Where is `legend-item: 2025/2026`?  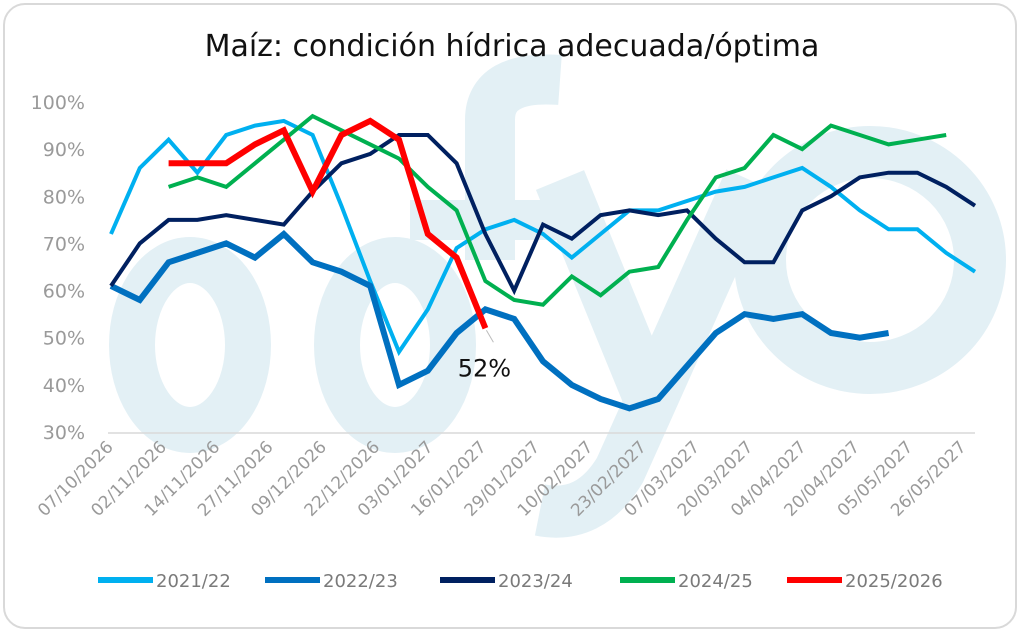
legend-item: 2025/2026 is located at coordinates (865, 581).